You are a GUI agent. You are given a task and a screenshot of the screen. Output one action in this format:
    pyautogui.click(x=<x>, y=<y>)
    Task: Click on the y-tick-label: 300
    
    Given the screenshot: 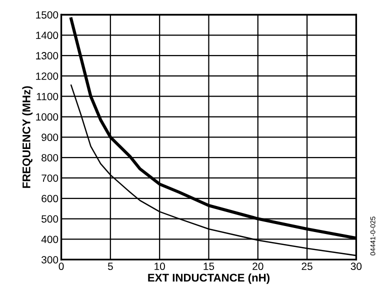 What is the action you would take?
    pyautogui.click(x=50, y=260)
    